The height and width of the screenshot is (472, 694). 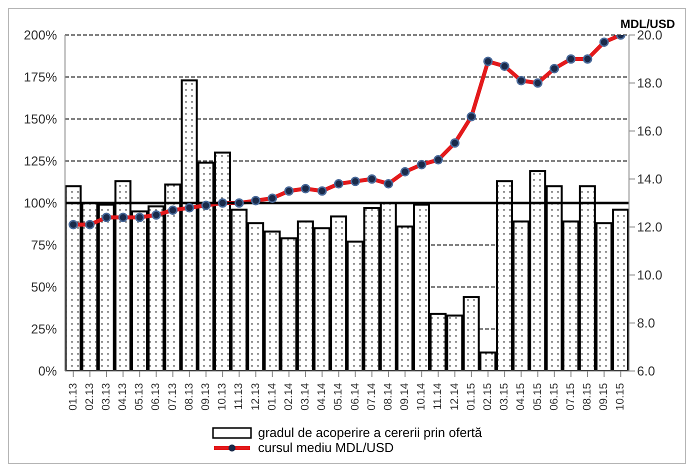 What do you see at coordinates (44, 287) in the screenshot?
I see `y-tick-label: 50%` at bounding box center [44, 287].